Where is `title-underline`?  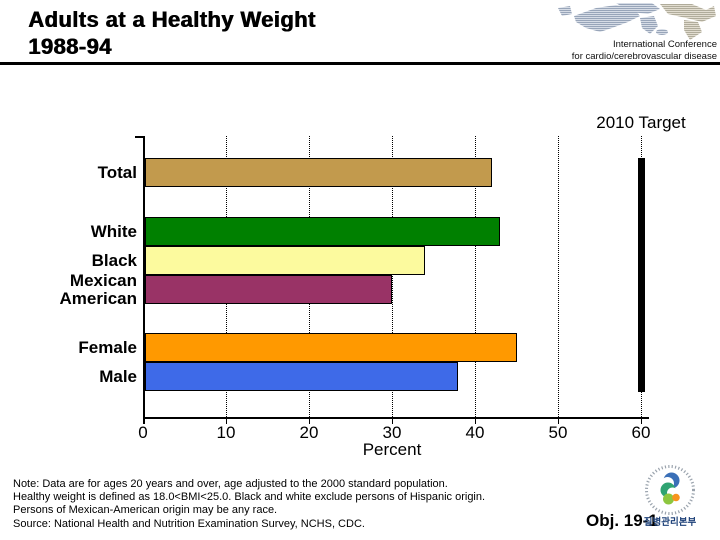
title-underline is located at coordinates (360, 63).